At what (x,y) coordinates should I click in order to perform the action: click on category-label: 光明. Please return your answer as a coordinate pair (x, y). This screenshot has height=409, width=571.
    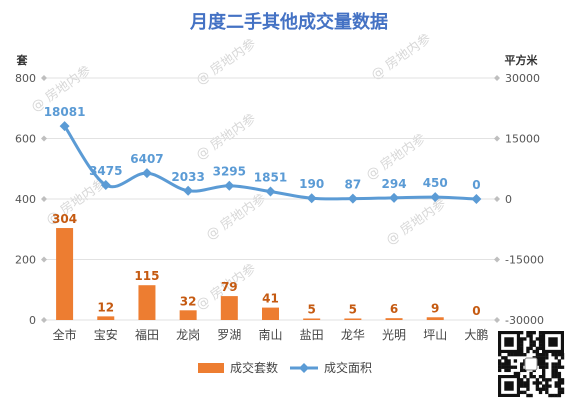
    Looking at the image, I should click on (394, 335).